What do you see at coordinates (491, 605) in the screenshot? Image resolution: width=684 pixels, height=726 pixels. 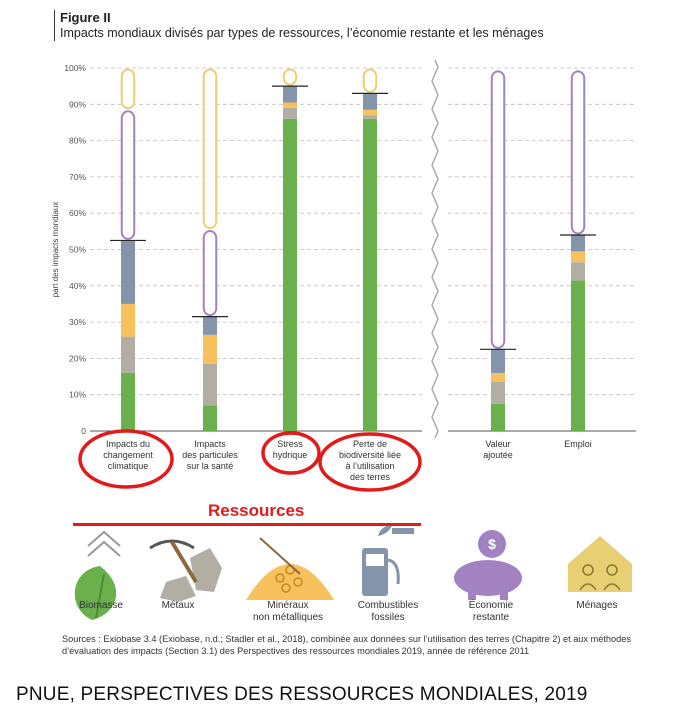 I see `icon-label-line: Économie` at bounding box center [491, 605].